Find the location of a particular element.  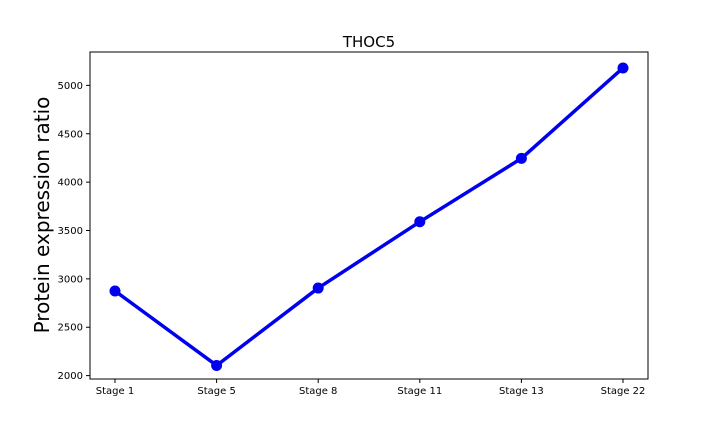

x-tick-label: Stage 8 is located at coordinates (318, 391).